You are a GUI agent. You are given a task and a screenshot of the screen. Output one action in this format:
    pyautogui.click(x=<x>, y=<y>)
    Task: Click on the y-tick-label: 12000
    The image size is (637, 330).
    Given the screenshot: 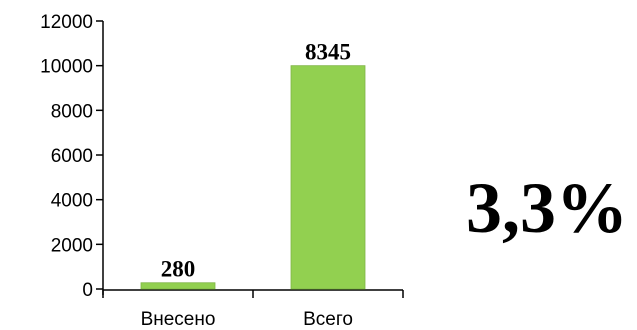 What is the action you would take?
    pyautogui.click(x=66, y=22)
    